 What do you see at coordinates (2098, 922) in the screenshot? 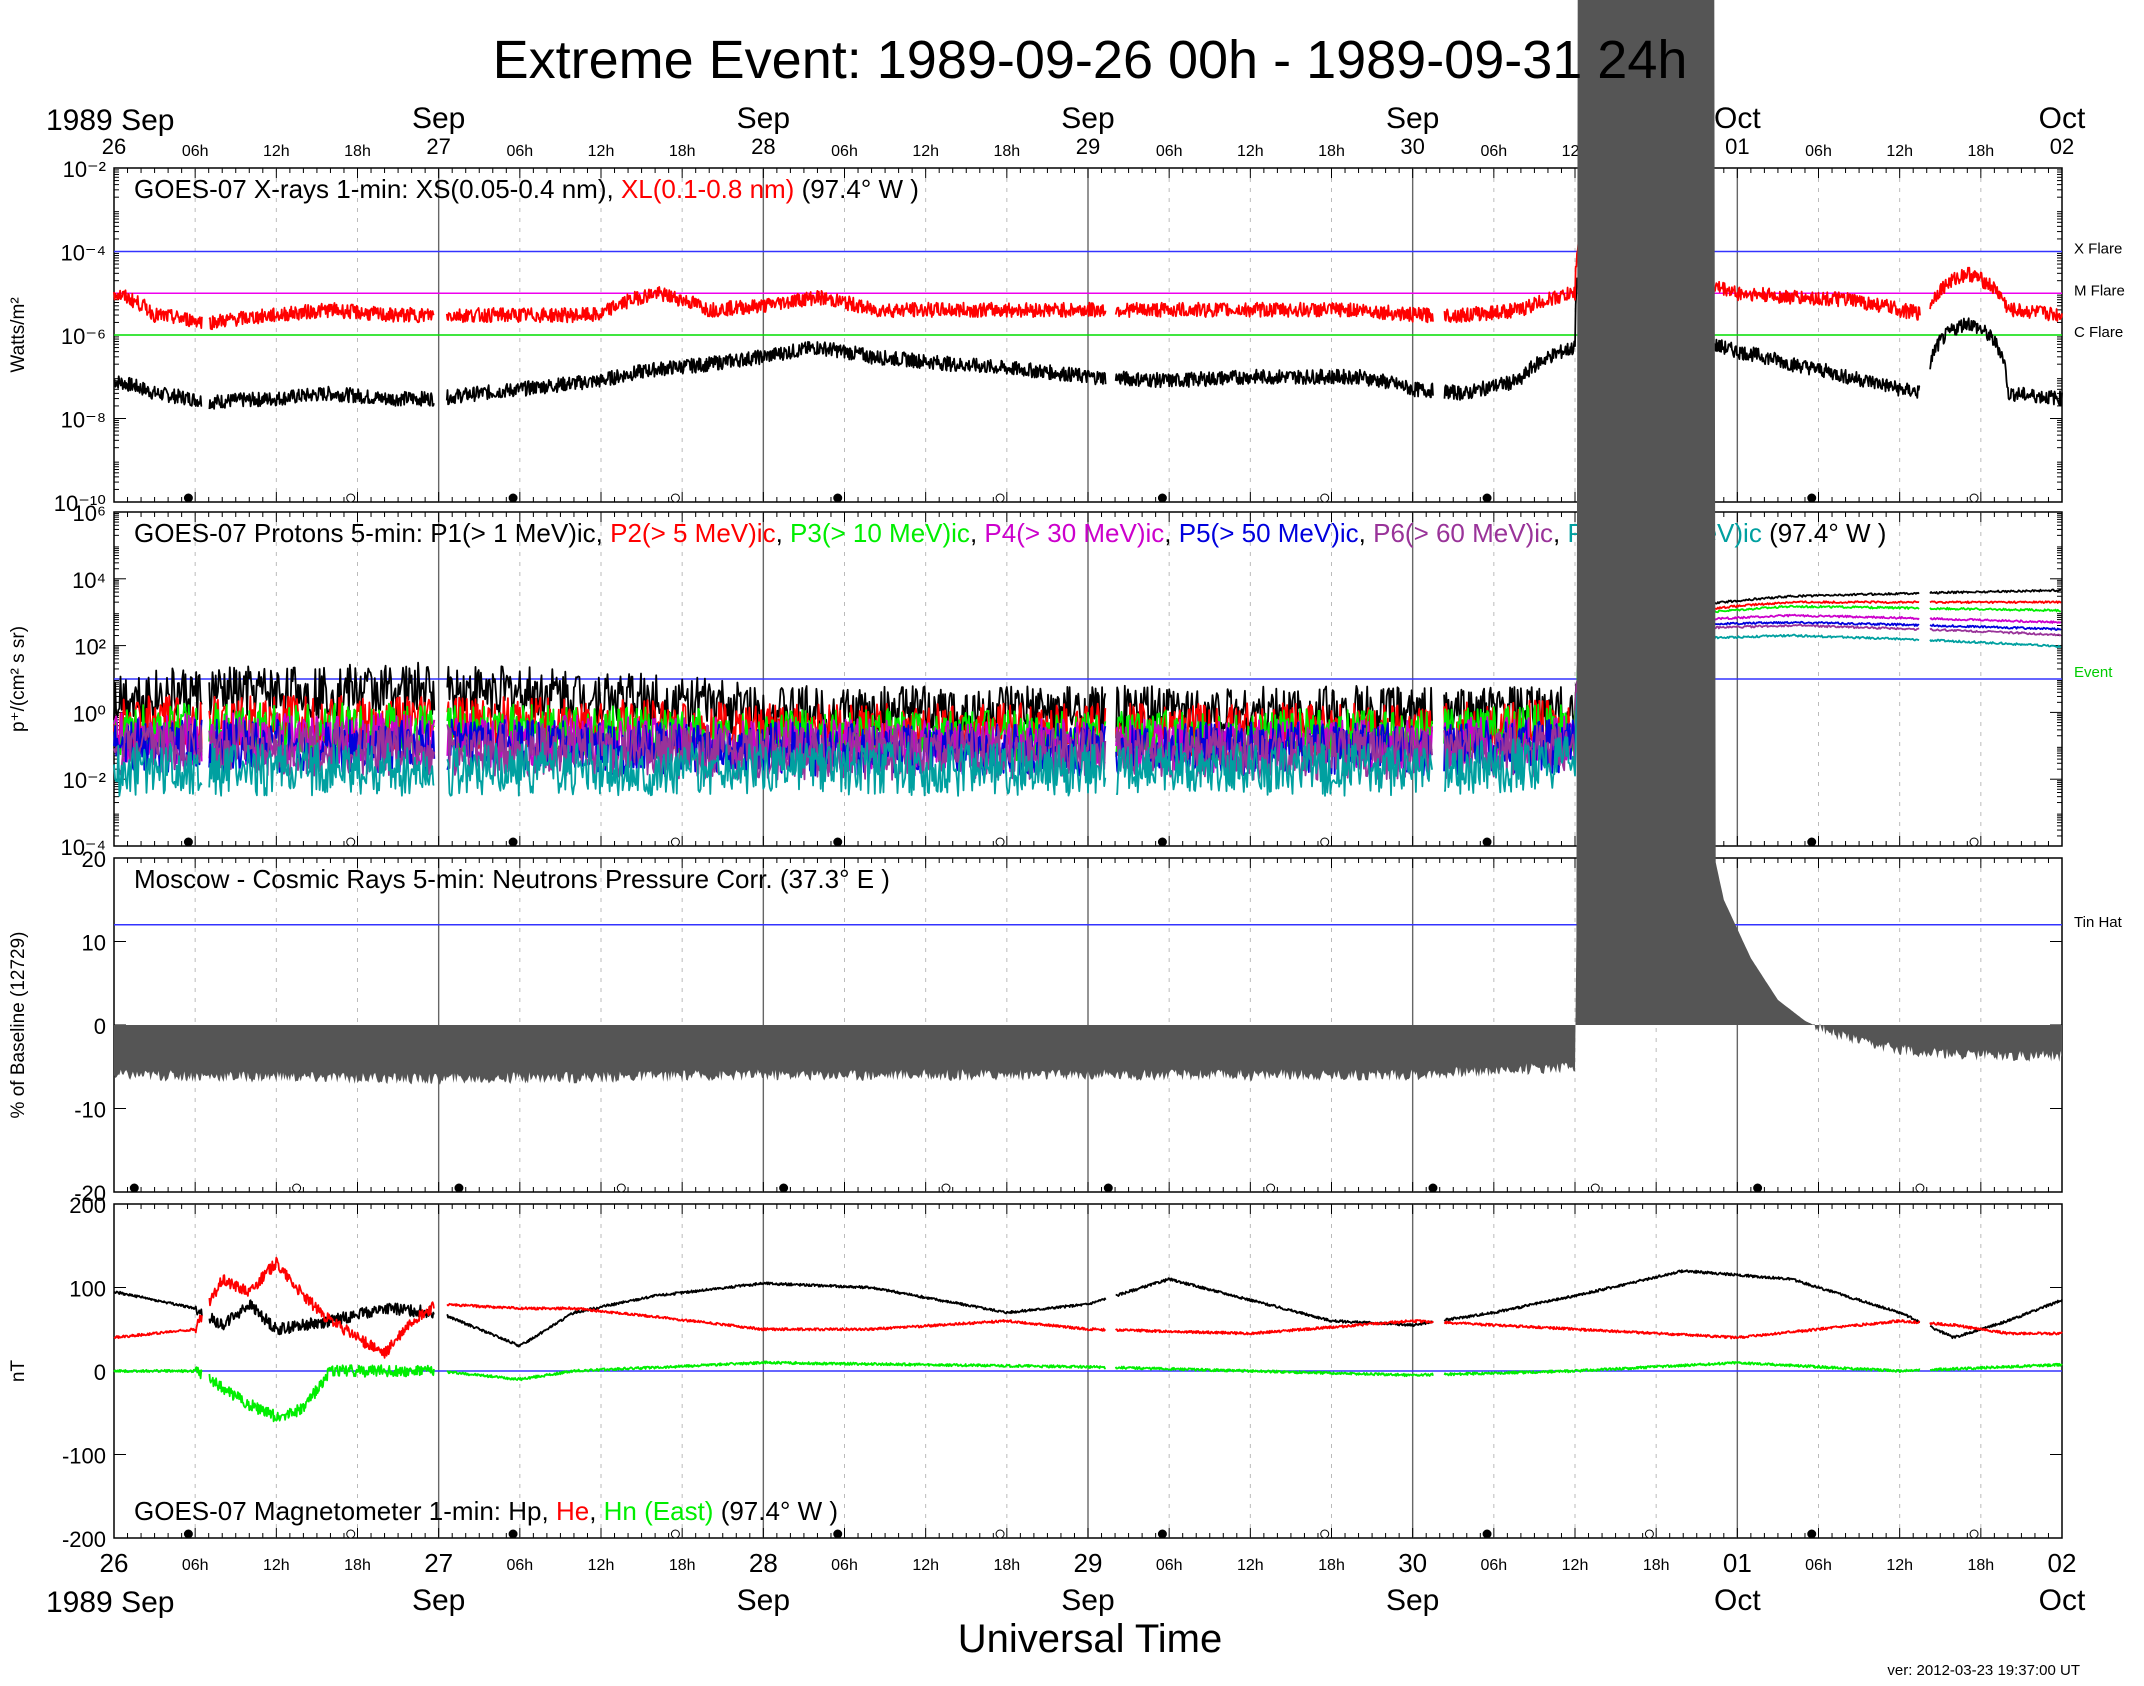
I see `threshold-label: Tin Hat` at bounding box center [2098, 922].